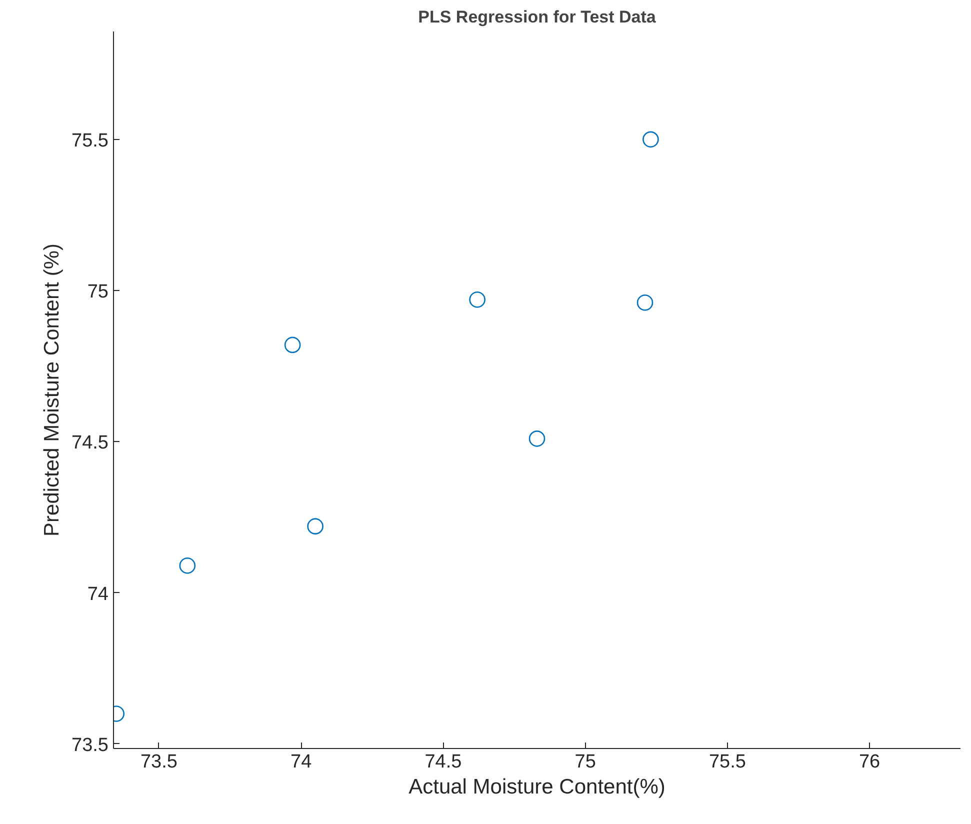  Describe the element at coordinates (727, 762) in the screenshot. I see `x-tick-label: 75.5` at that location.